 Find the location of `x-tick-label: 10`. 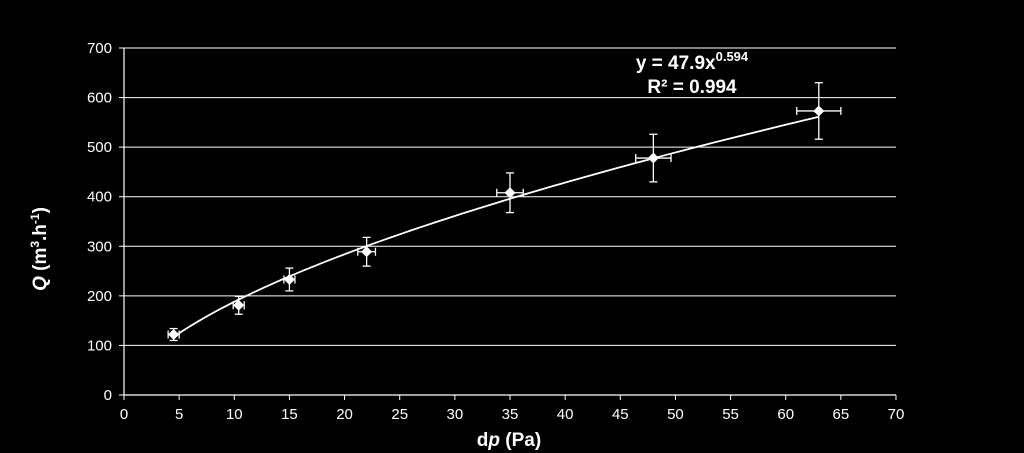

x-tick-label: 10 is located at coordinates (234, 414).